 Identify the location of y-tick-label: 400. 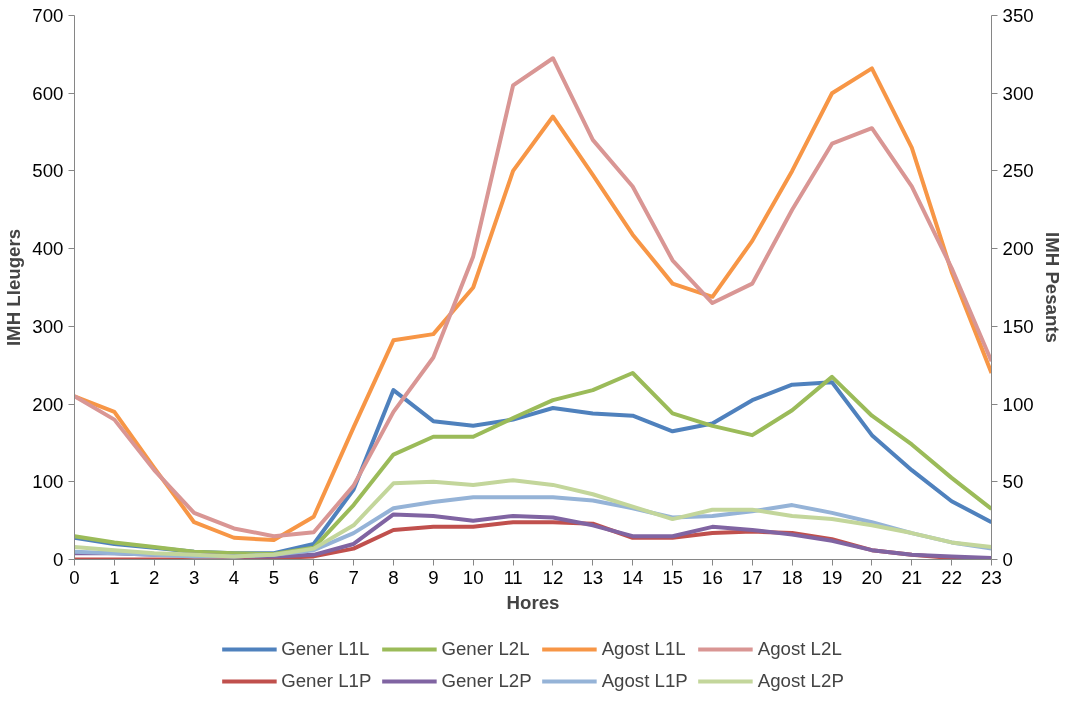
(48, 249).